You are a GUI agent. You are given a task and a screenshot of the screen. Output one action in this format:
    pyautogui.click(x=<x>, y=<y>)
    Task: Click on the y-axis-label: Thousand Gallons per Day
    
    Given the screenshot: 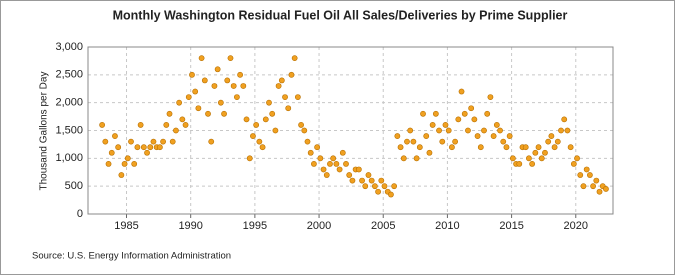 What is the action you would take?
    pyautogui.click(x=44, y=131)
    